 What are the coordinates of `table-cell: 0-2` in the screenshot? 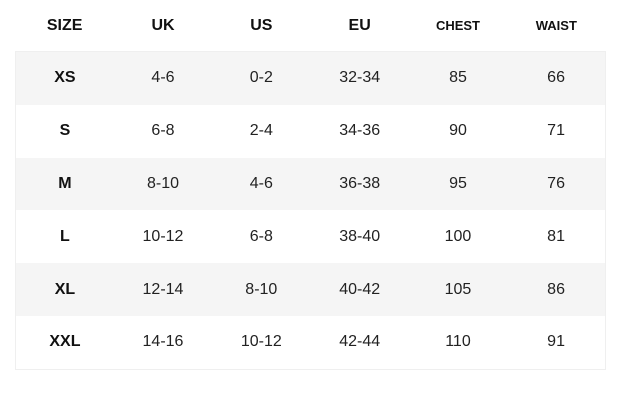 It's located at (261, 78).